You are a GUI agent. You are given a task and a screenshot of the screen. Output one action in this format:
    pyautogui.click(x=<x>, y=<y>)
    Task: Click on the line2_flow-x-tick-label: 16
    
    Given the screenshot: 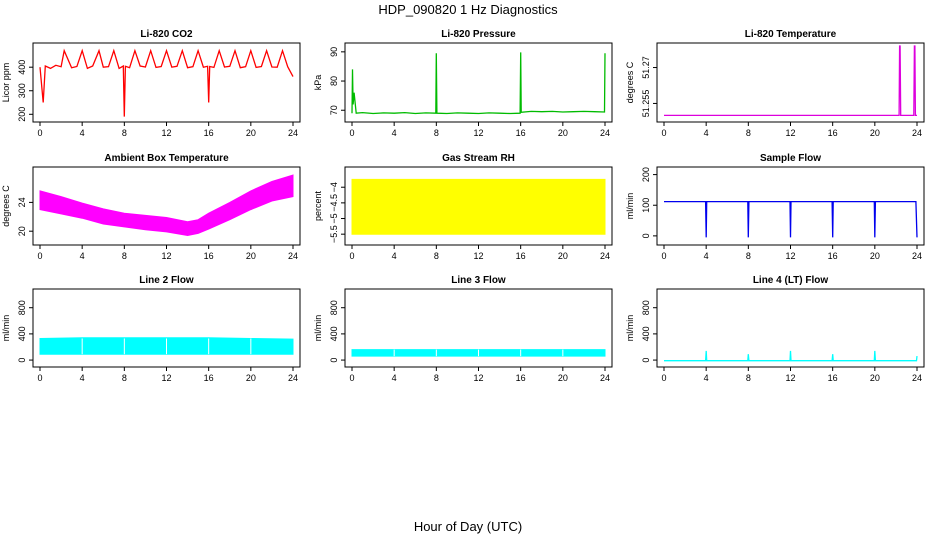 What is the action you would take?
    pyautogui.click(x=209, y=378)
    